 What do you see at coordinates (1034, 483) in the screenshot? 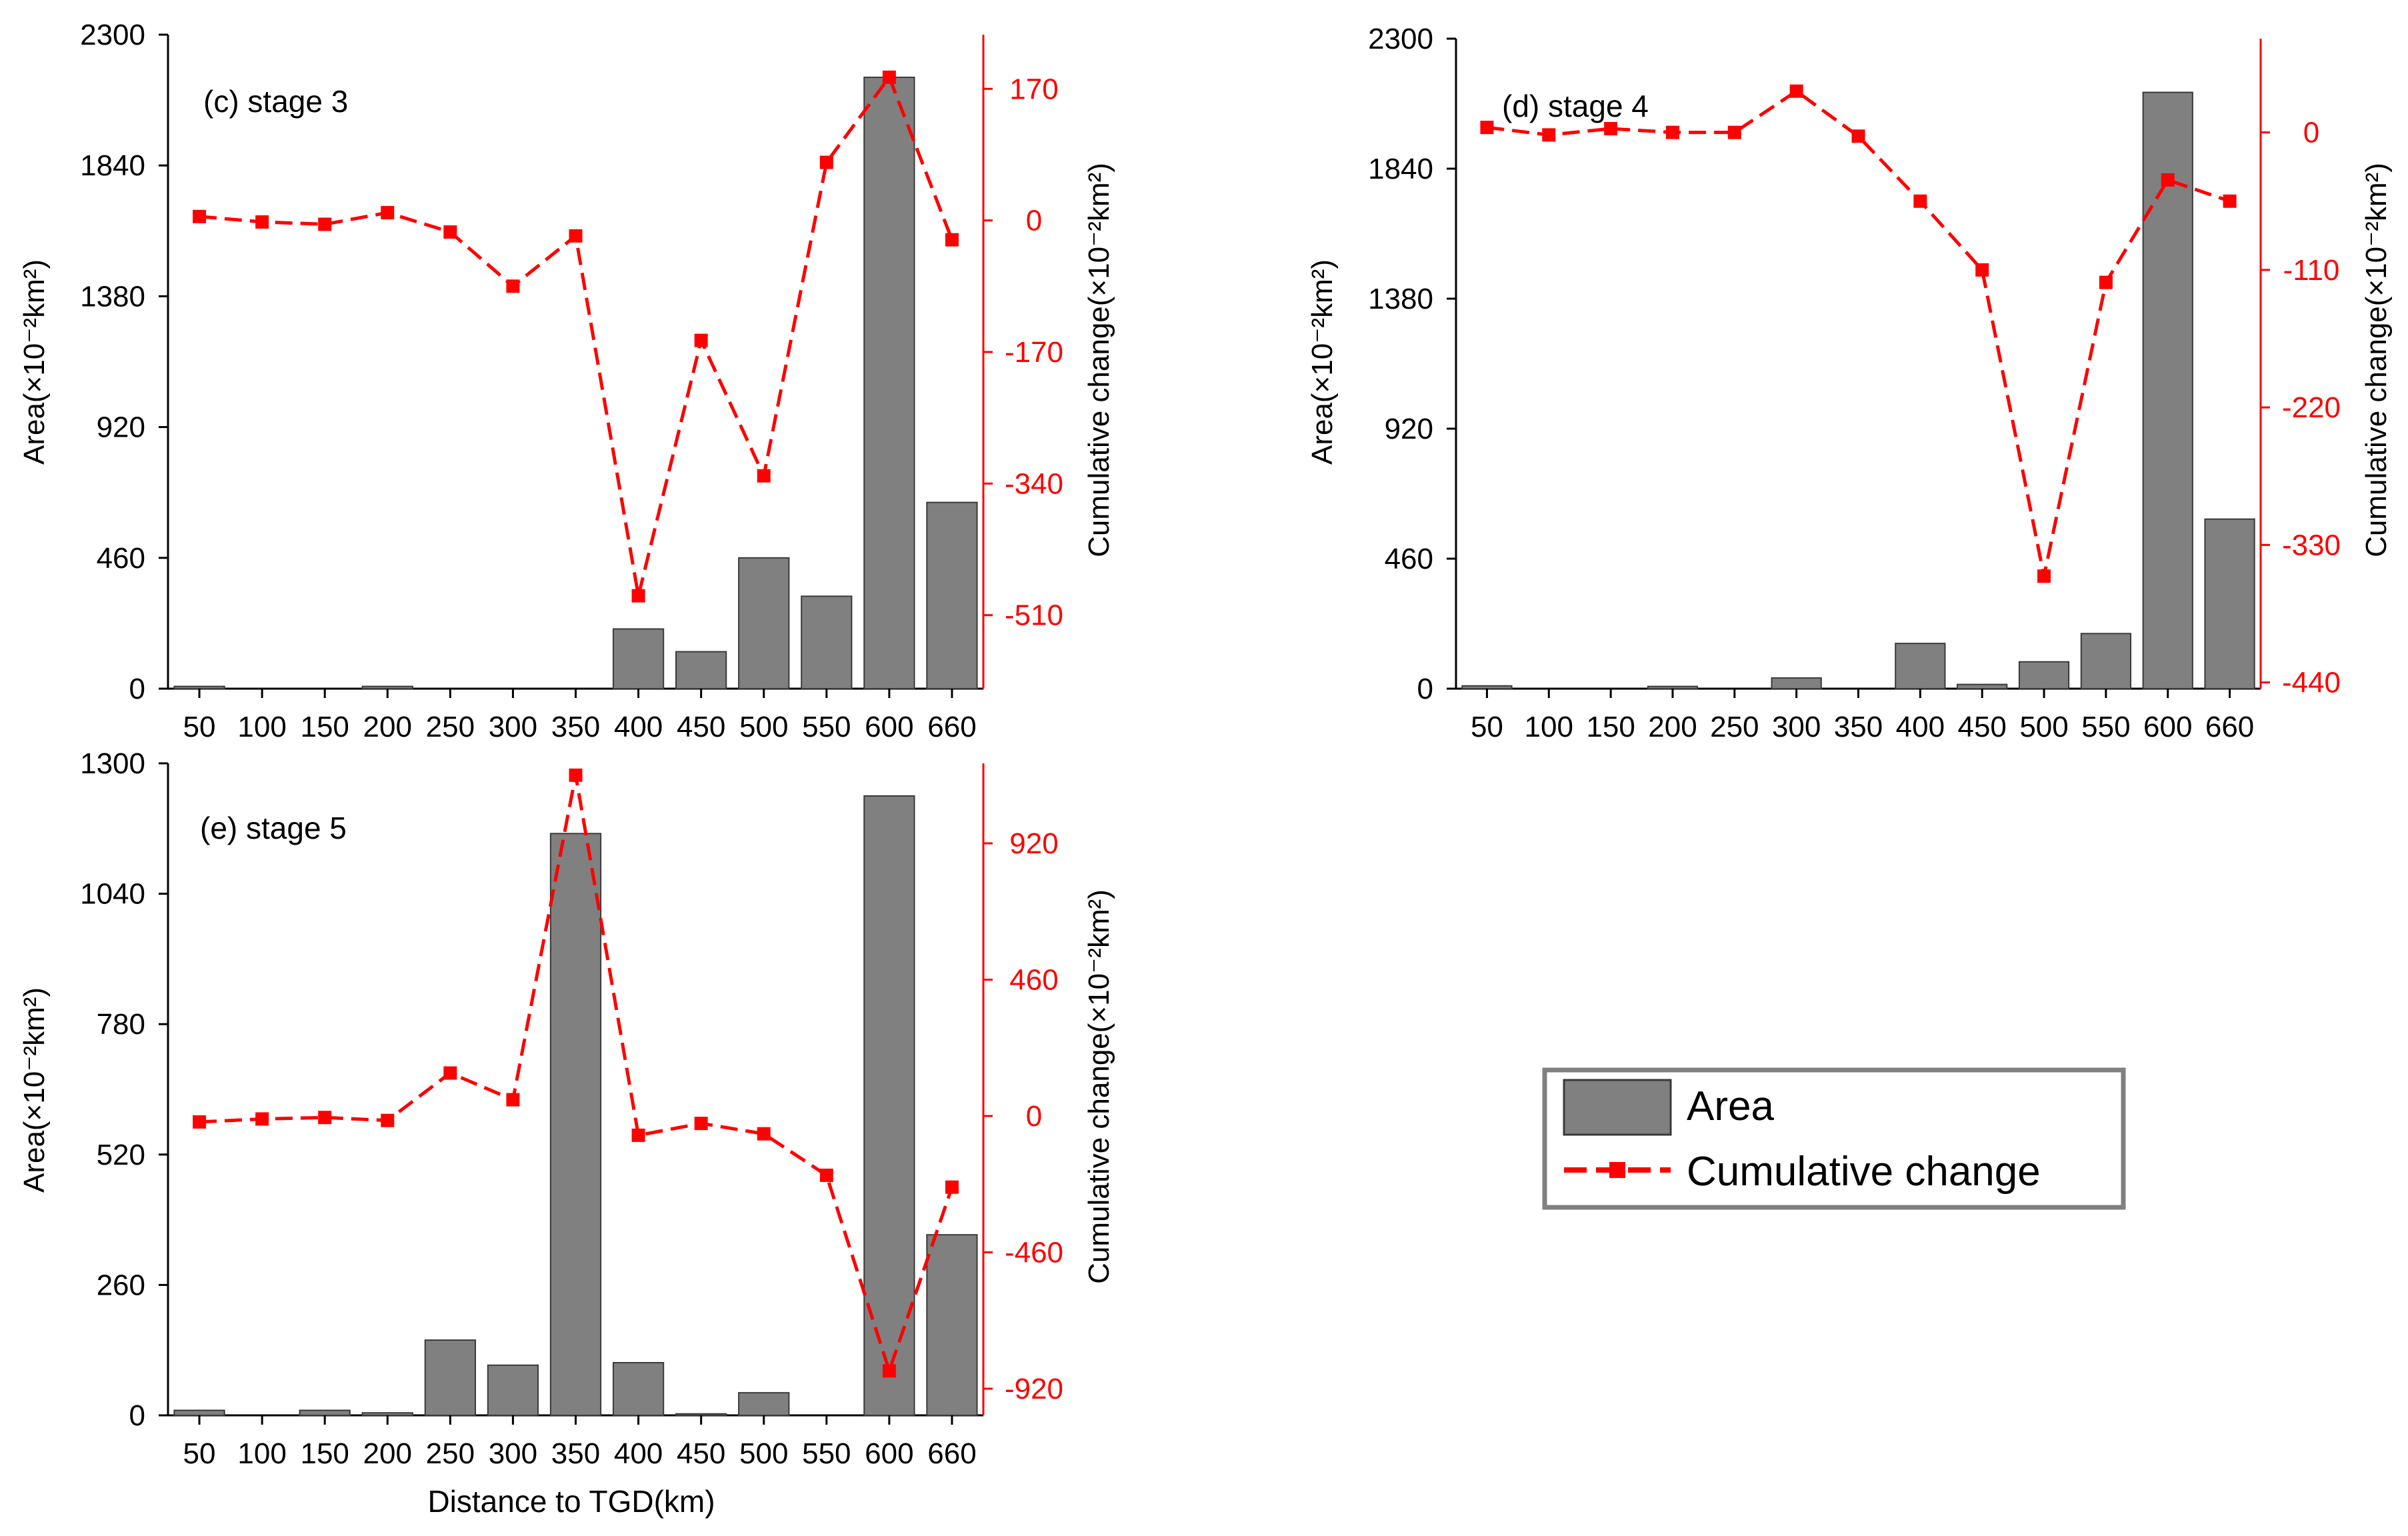
I see `right-y-tick-label: -340` at bounding box center [1034, 483].